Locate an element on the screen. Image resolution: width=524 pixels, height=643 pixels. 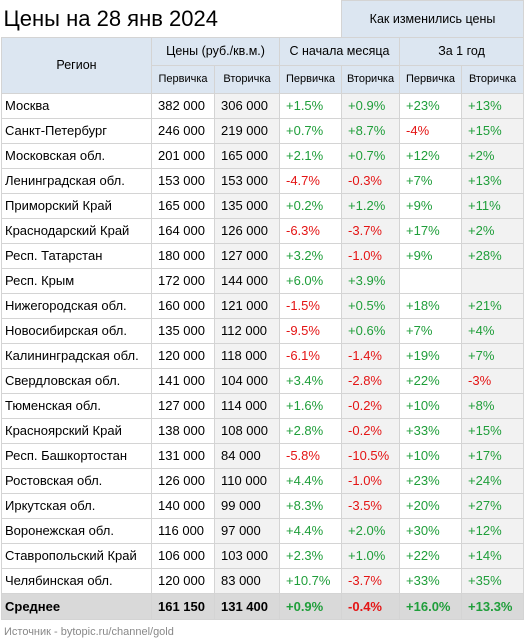
month-header: С начала месяца is located at coordinates (339, 51).